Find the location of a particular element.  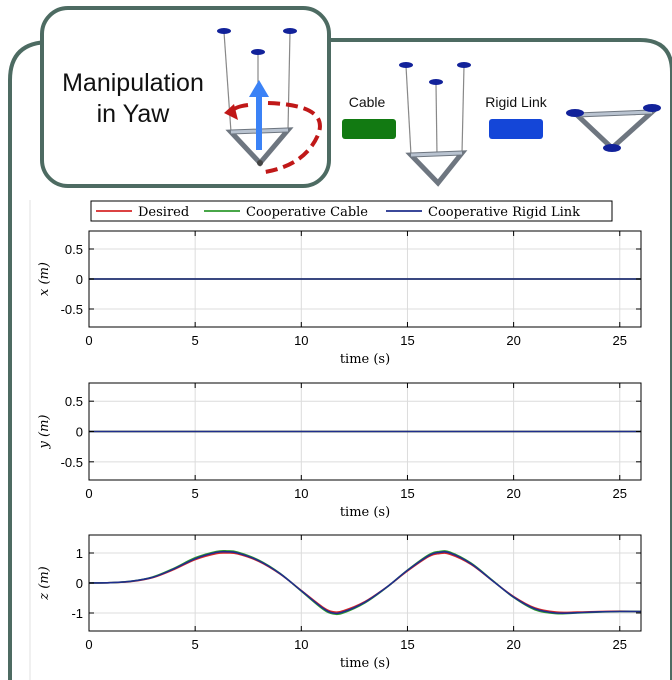

rigid-label: Rigid Link is located at coordinates (516, 102).